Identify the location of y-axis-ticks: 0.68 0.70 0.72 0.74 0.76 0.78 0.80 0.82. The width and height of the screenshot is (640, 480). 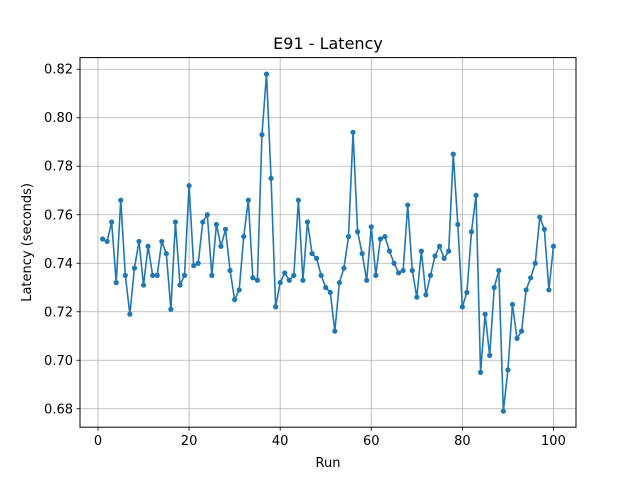
(62, 240).